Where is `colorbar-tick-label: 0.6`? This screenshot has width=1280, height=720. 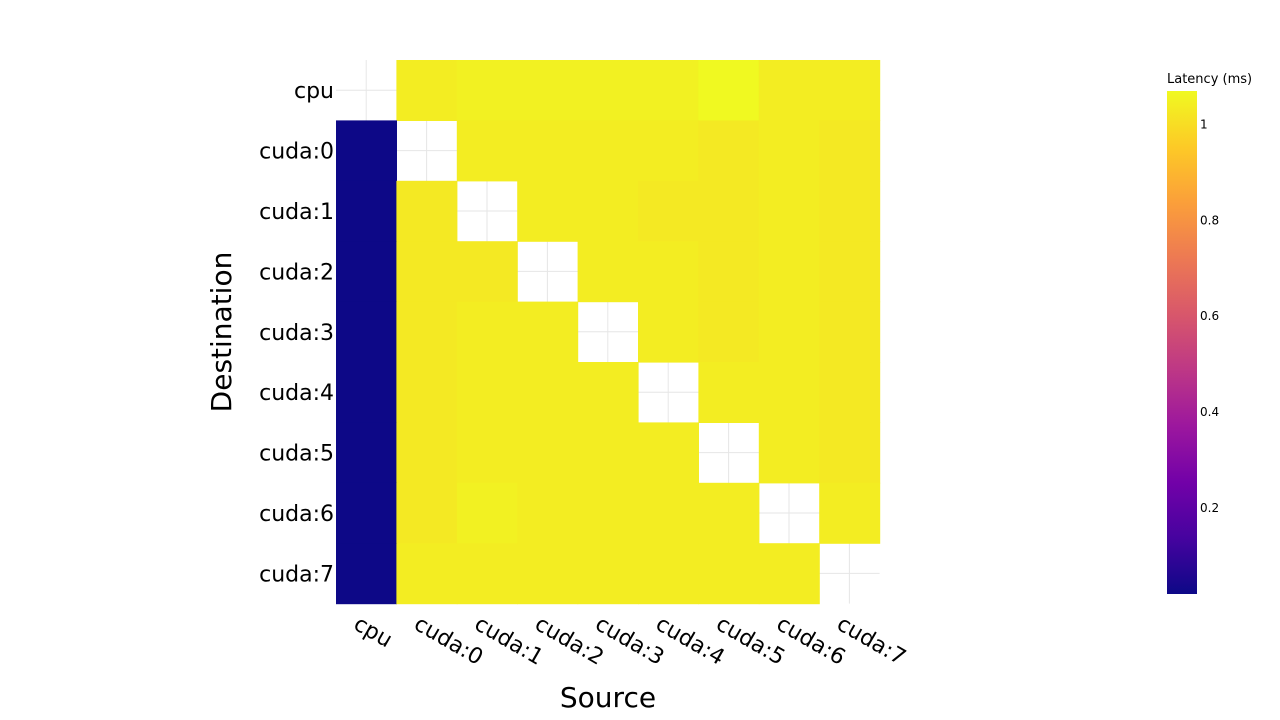 colorbar-tick-label: 0.6 is located at coordinates (1209, 316).